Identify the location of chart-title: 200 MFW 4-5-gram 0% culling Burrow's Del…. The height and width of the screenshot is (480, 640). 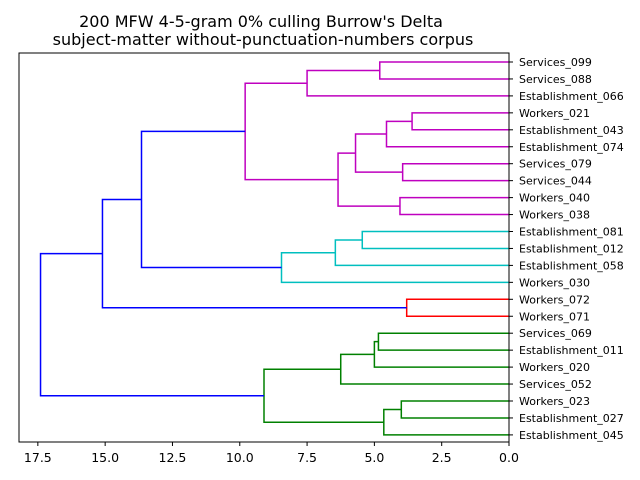
(261, 21).